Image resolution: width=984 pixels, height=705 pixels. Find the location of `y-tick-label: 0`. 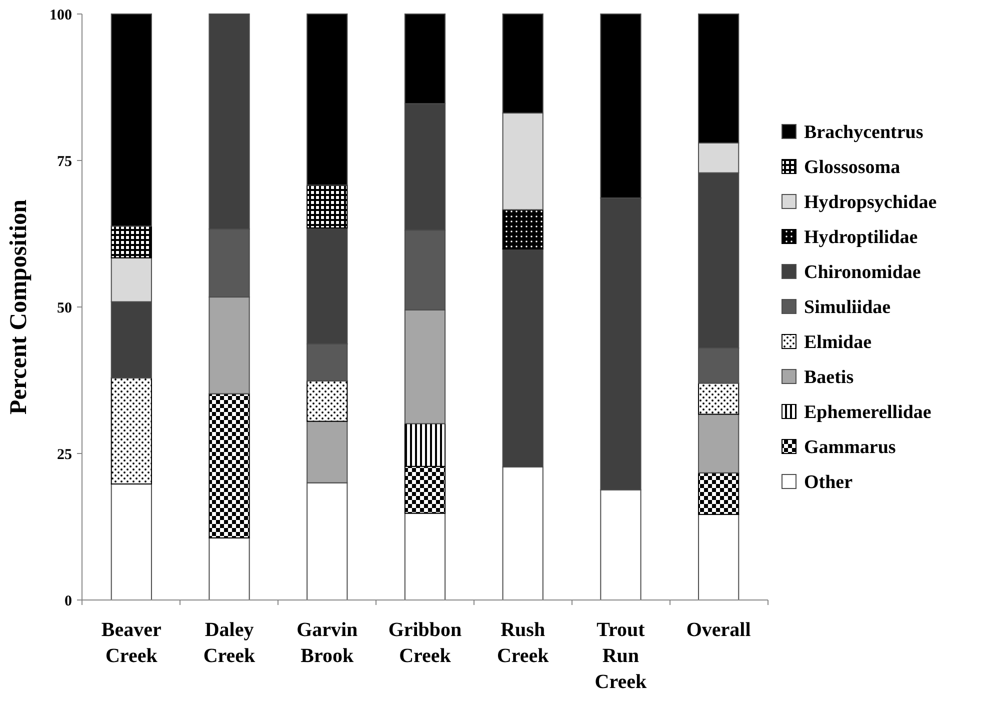

y-tick-label: 0 is located at coordinates (68, 601).